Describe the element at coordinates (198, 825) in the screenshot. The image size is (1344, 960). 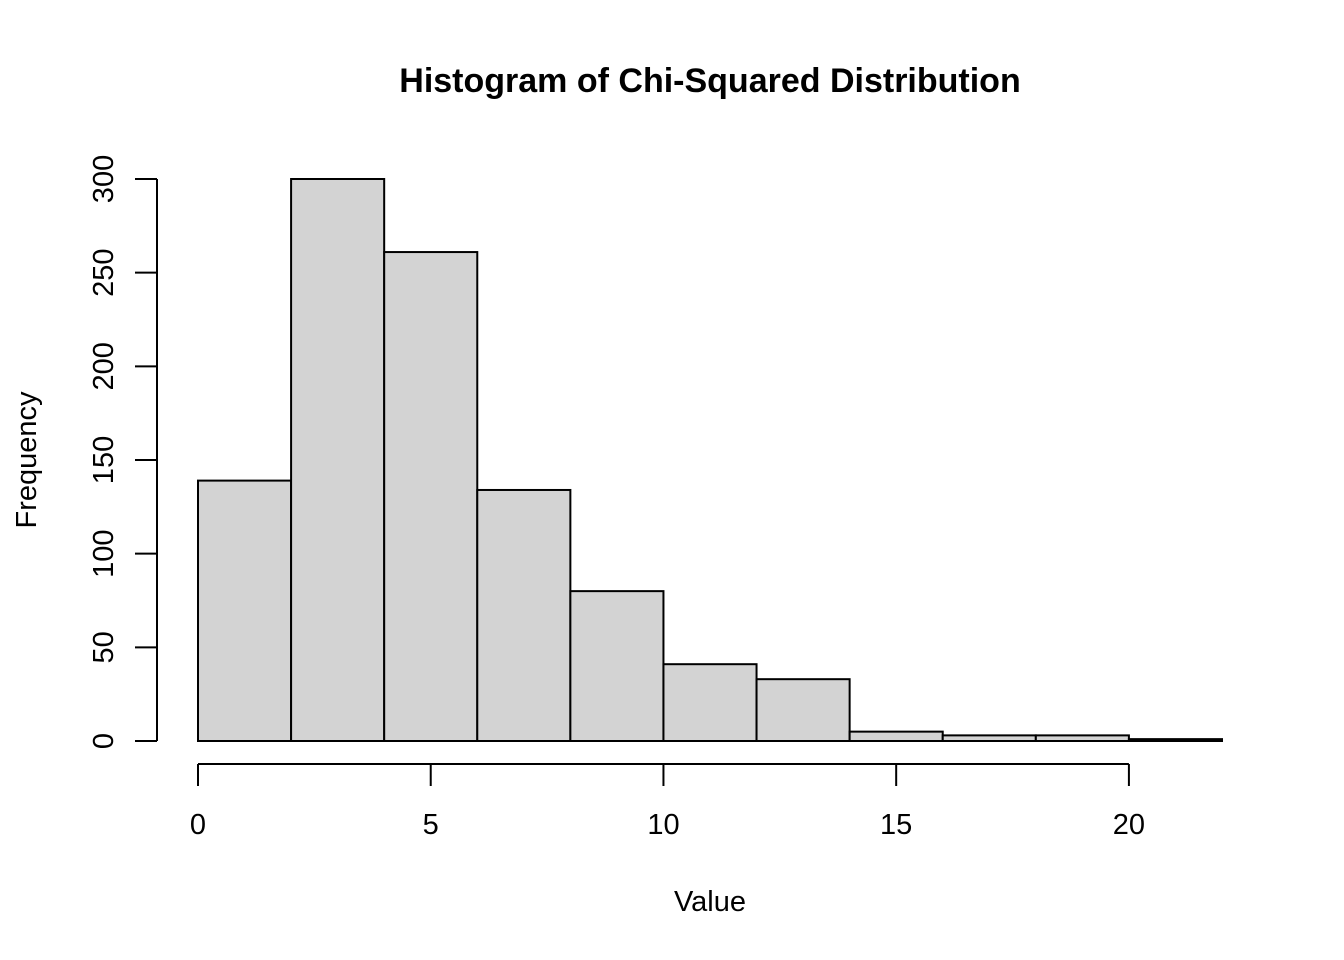
I see `x-tick-label-0: 0` at that location.